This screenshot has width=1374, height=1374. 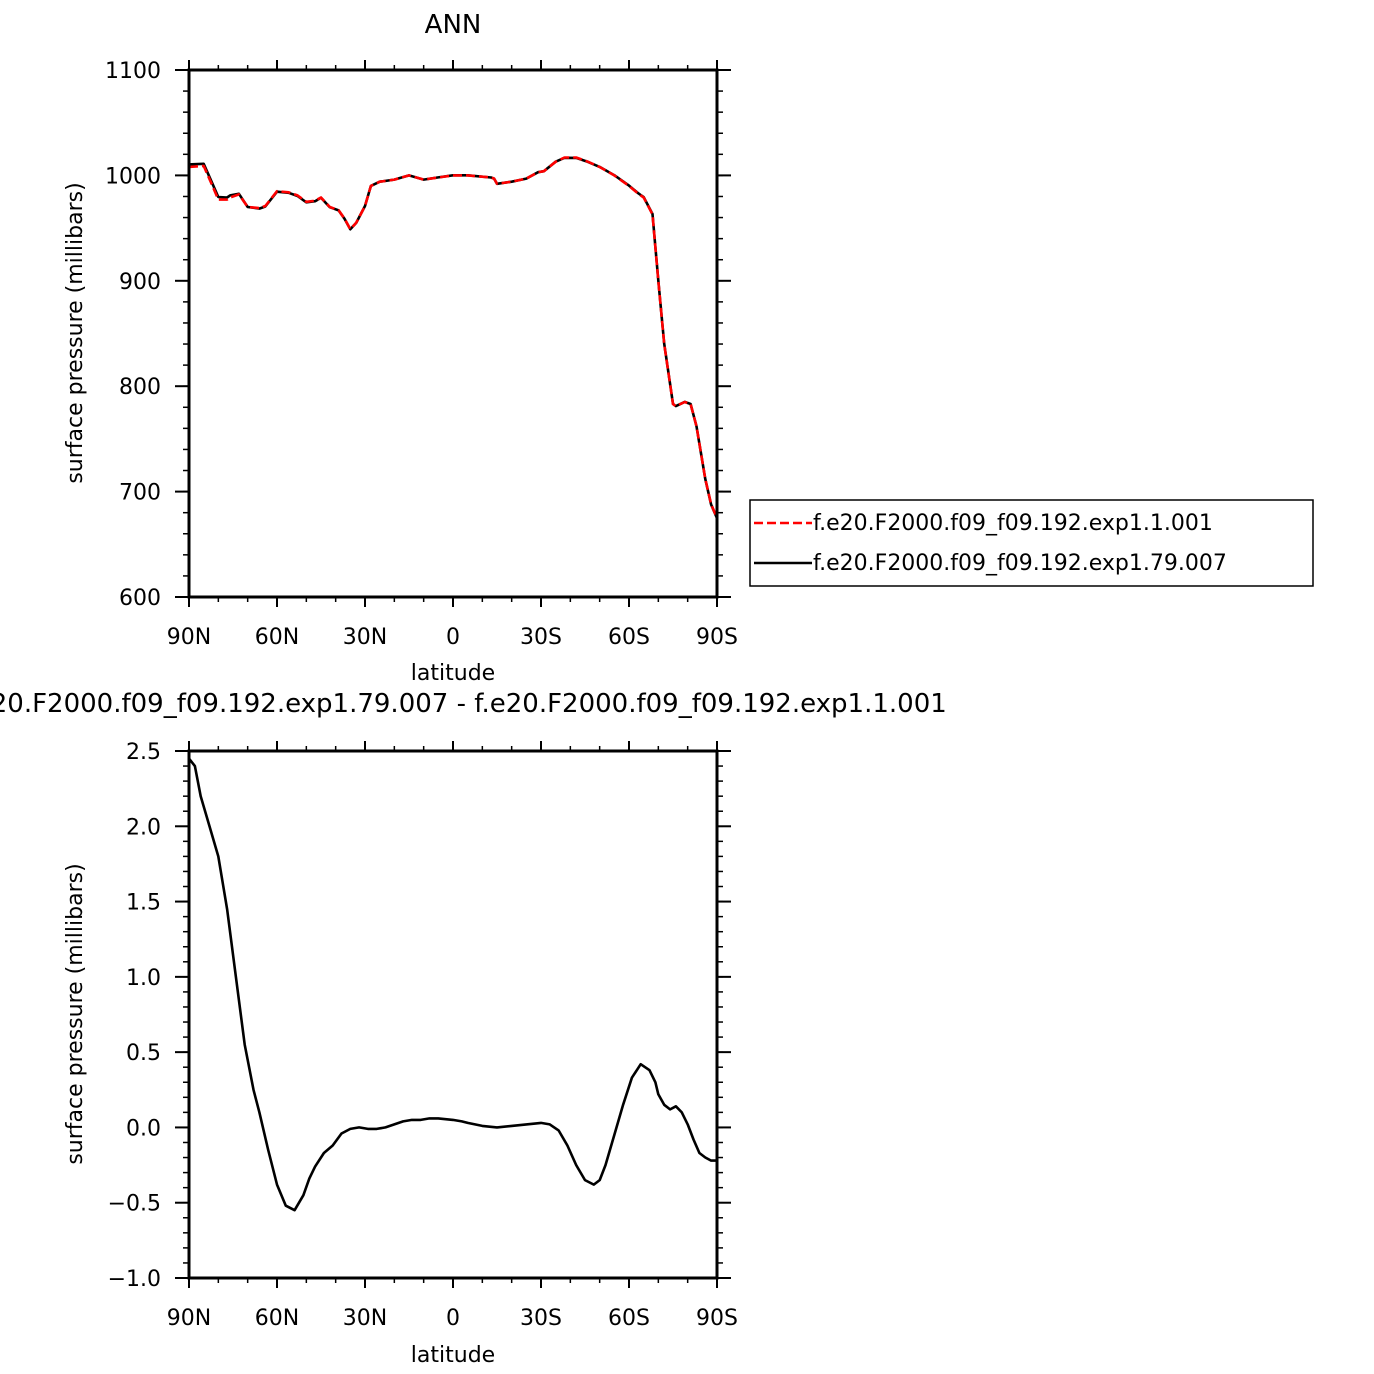 I want to click on bottom-ytick-label: 0.0, so click(x=143, y=1128).